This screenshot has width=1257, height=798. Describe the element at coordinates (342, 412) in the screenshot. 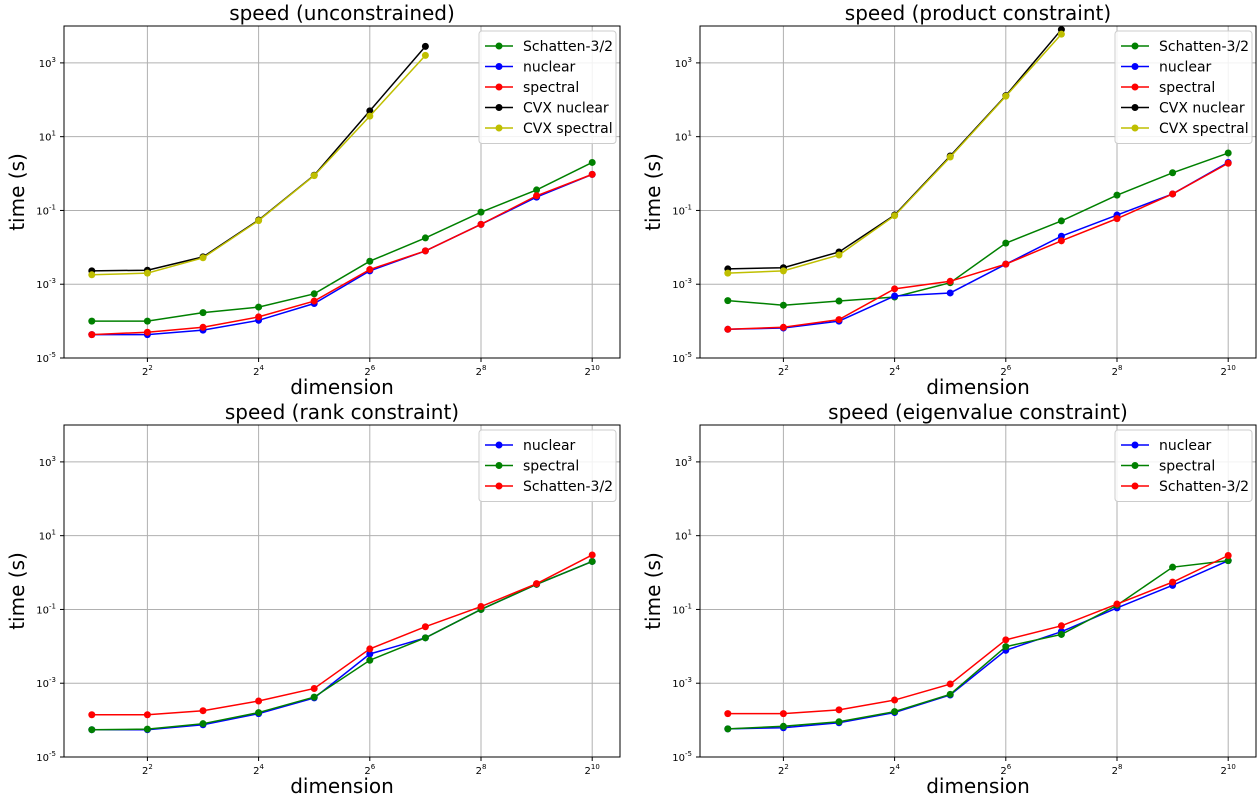

I see `chart-title: speed (rank constraint)` at that location.